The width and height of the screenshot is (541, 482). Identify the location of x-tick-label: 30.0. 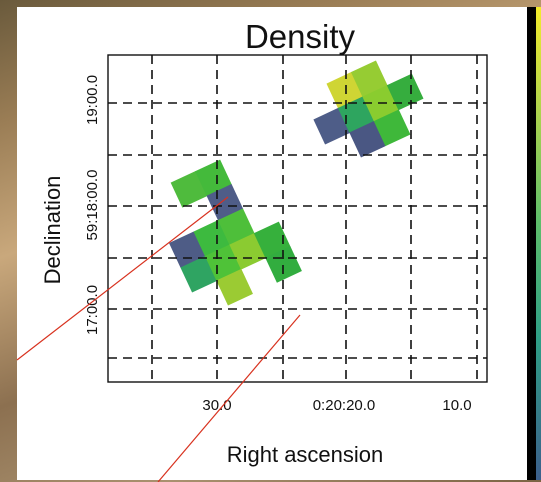
(216, 405).